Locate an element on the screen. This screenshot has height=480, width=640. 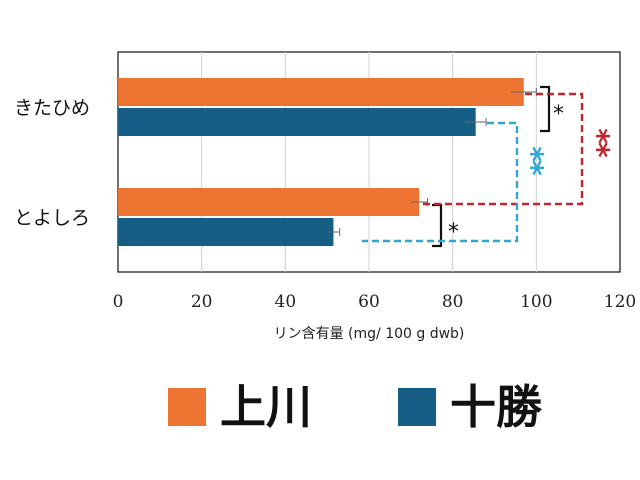
category-label: きたひめ is located at coordinates (52, 108).